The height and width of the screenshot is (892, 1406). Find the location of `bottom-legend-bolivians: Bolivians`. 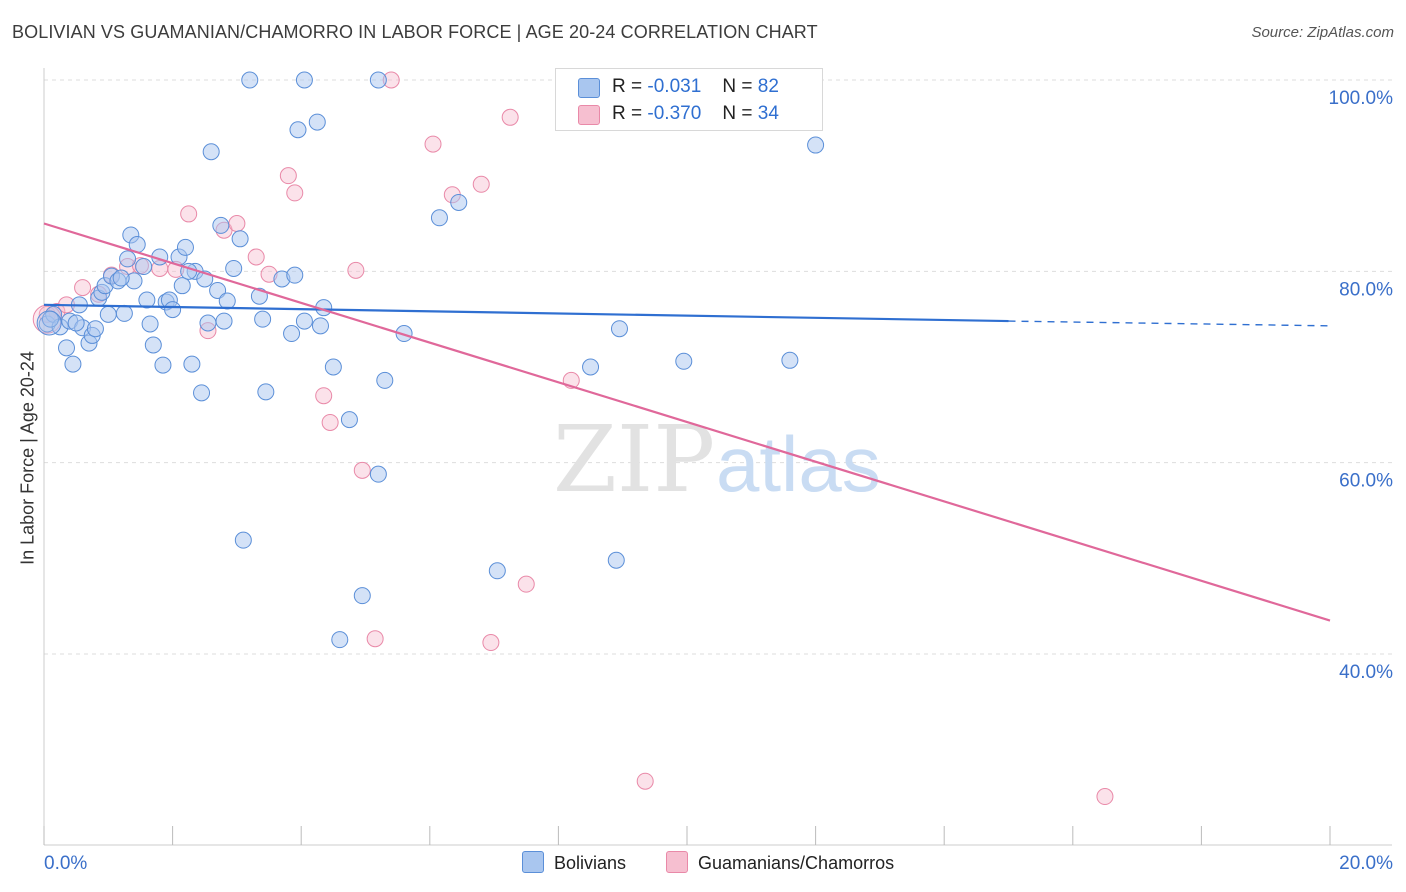

bottom-legend-bolivians: Bolivians is located at coordinates (574, 862).